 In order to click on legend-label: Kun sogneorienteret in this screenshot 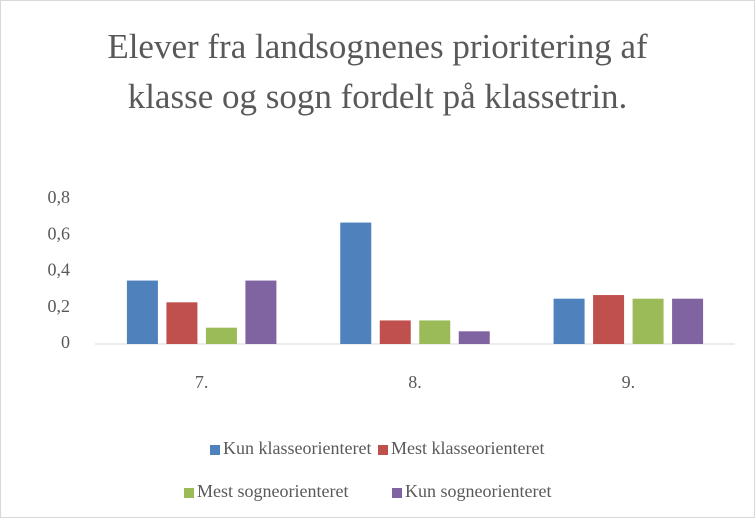, I will do `click(478, 491)`.